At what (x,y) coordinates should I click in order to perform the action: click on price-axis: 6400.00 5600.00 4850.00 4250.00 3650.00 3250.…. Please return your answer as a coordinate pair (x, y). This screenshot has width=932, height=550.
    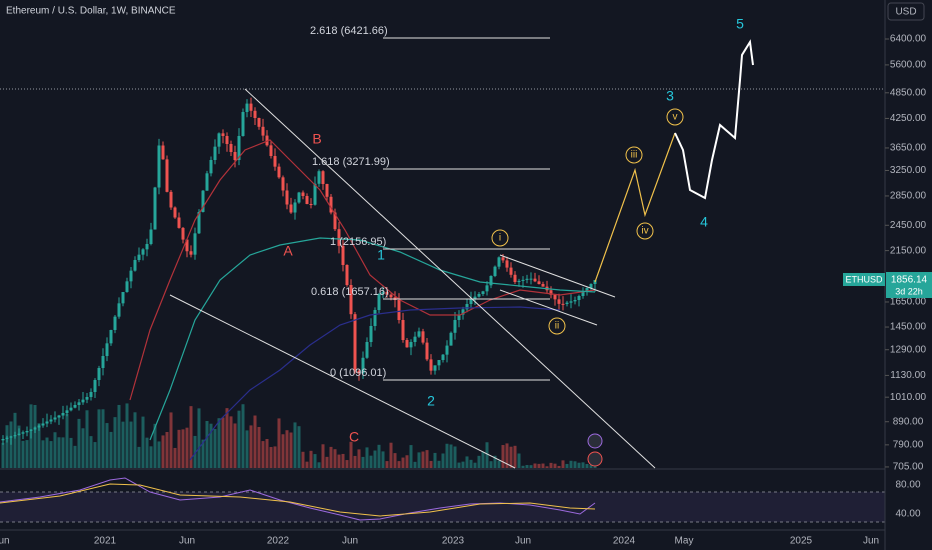
    Looking at the image, I should click on (906, 253).